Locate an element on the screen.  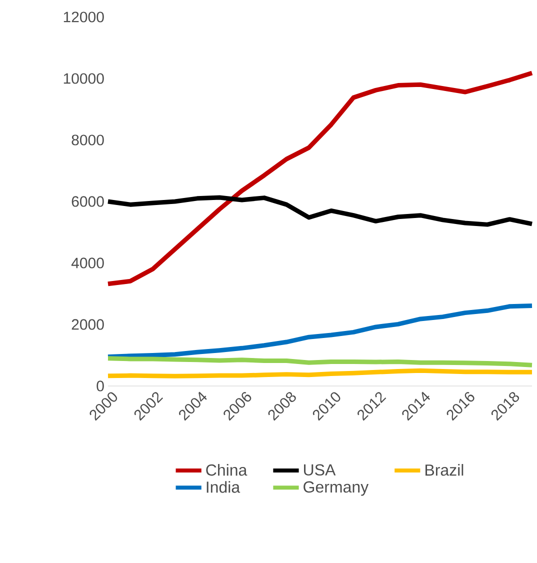
legend-label: India is located at coordinates (223, 487).